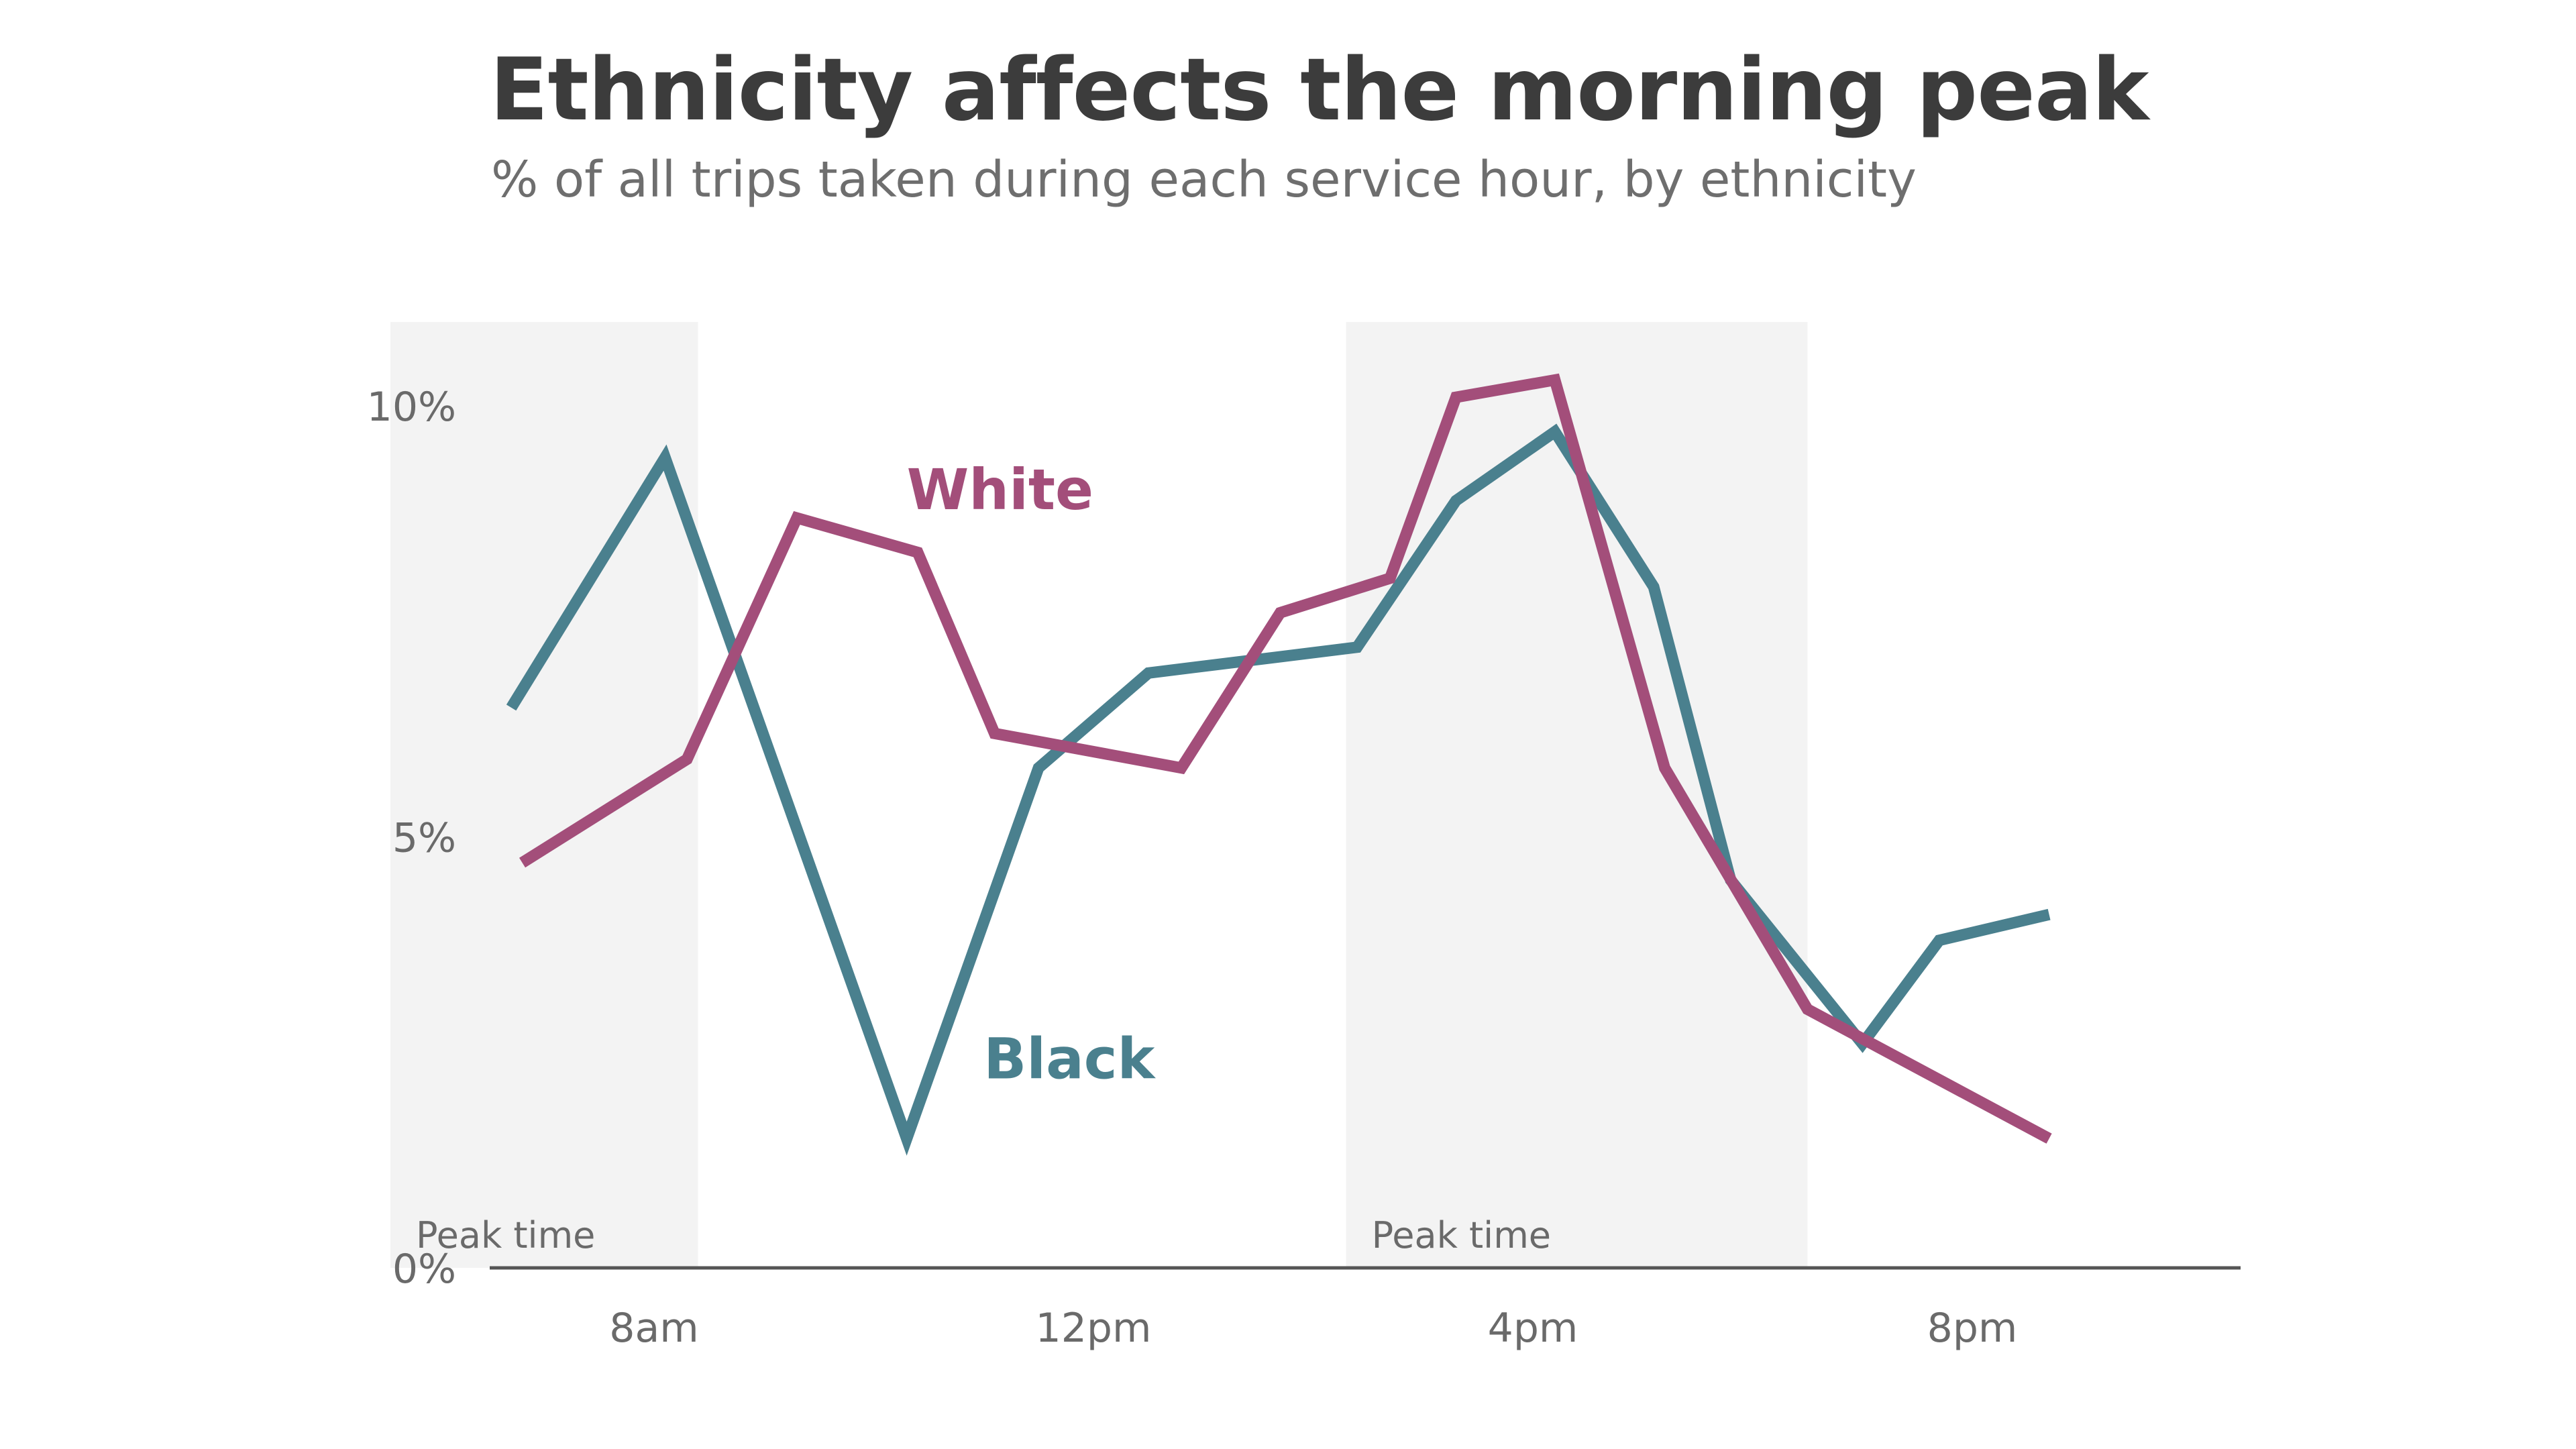  What do you see at coordinates (424, 1269) in the screenshot?
I see `y-tick-label: 0%` at bounding box center [424, 1269].